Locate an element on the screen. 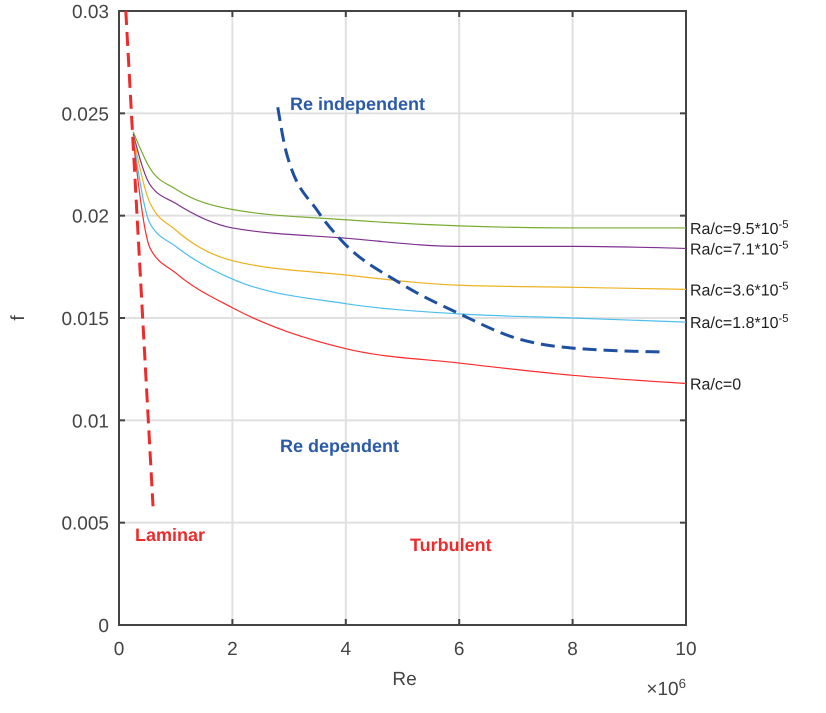  series-label: Ra/c=1.8*10$^{-5}$ is located at coordinates (739, 322).